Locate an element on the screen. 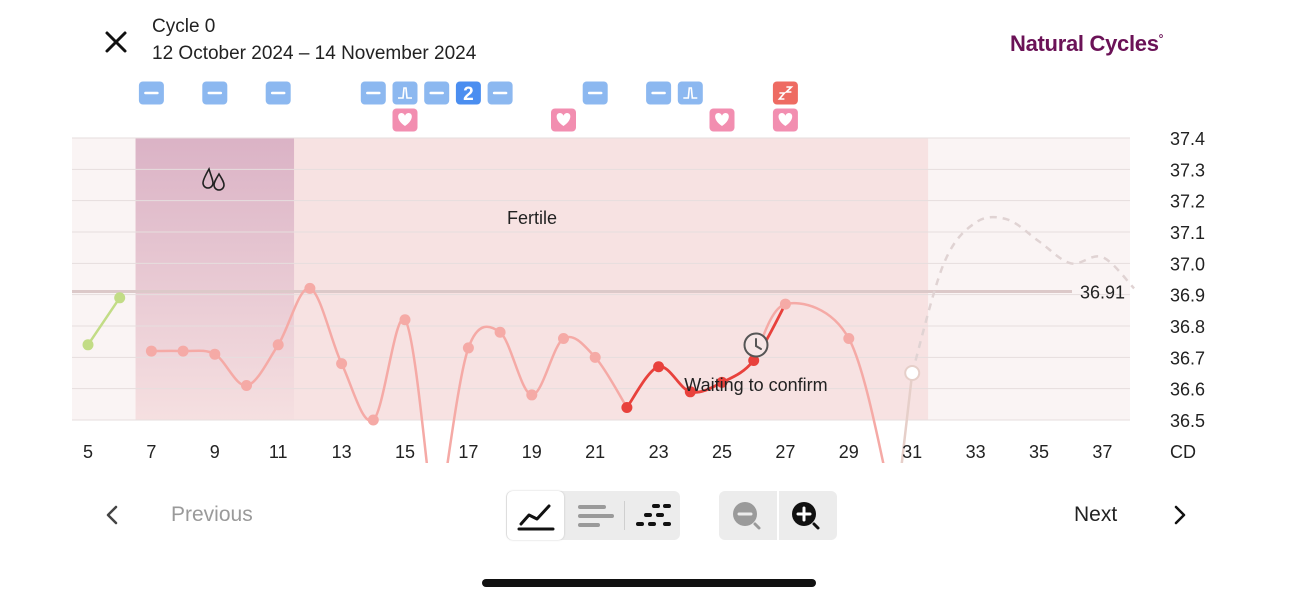  x-tick-label: 19 is located at coordinates (532, 452).